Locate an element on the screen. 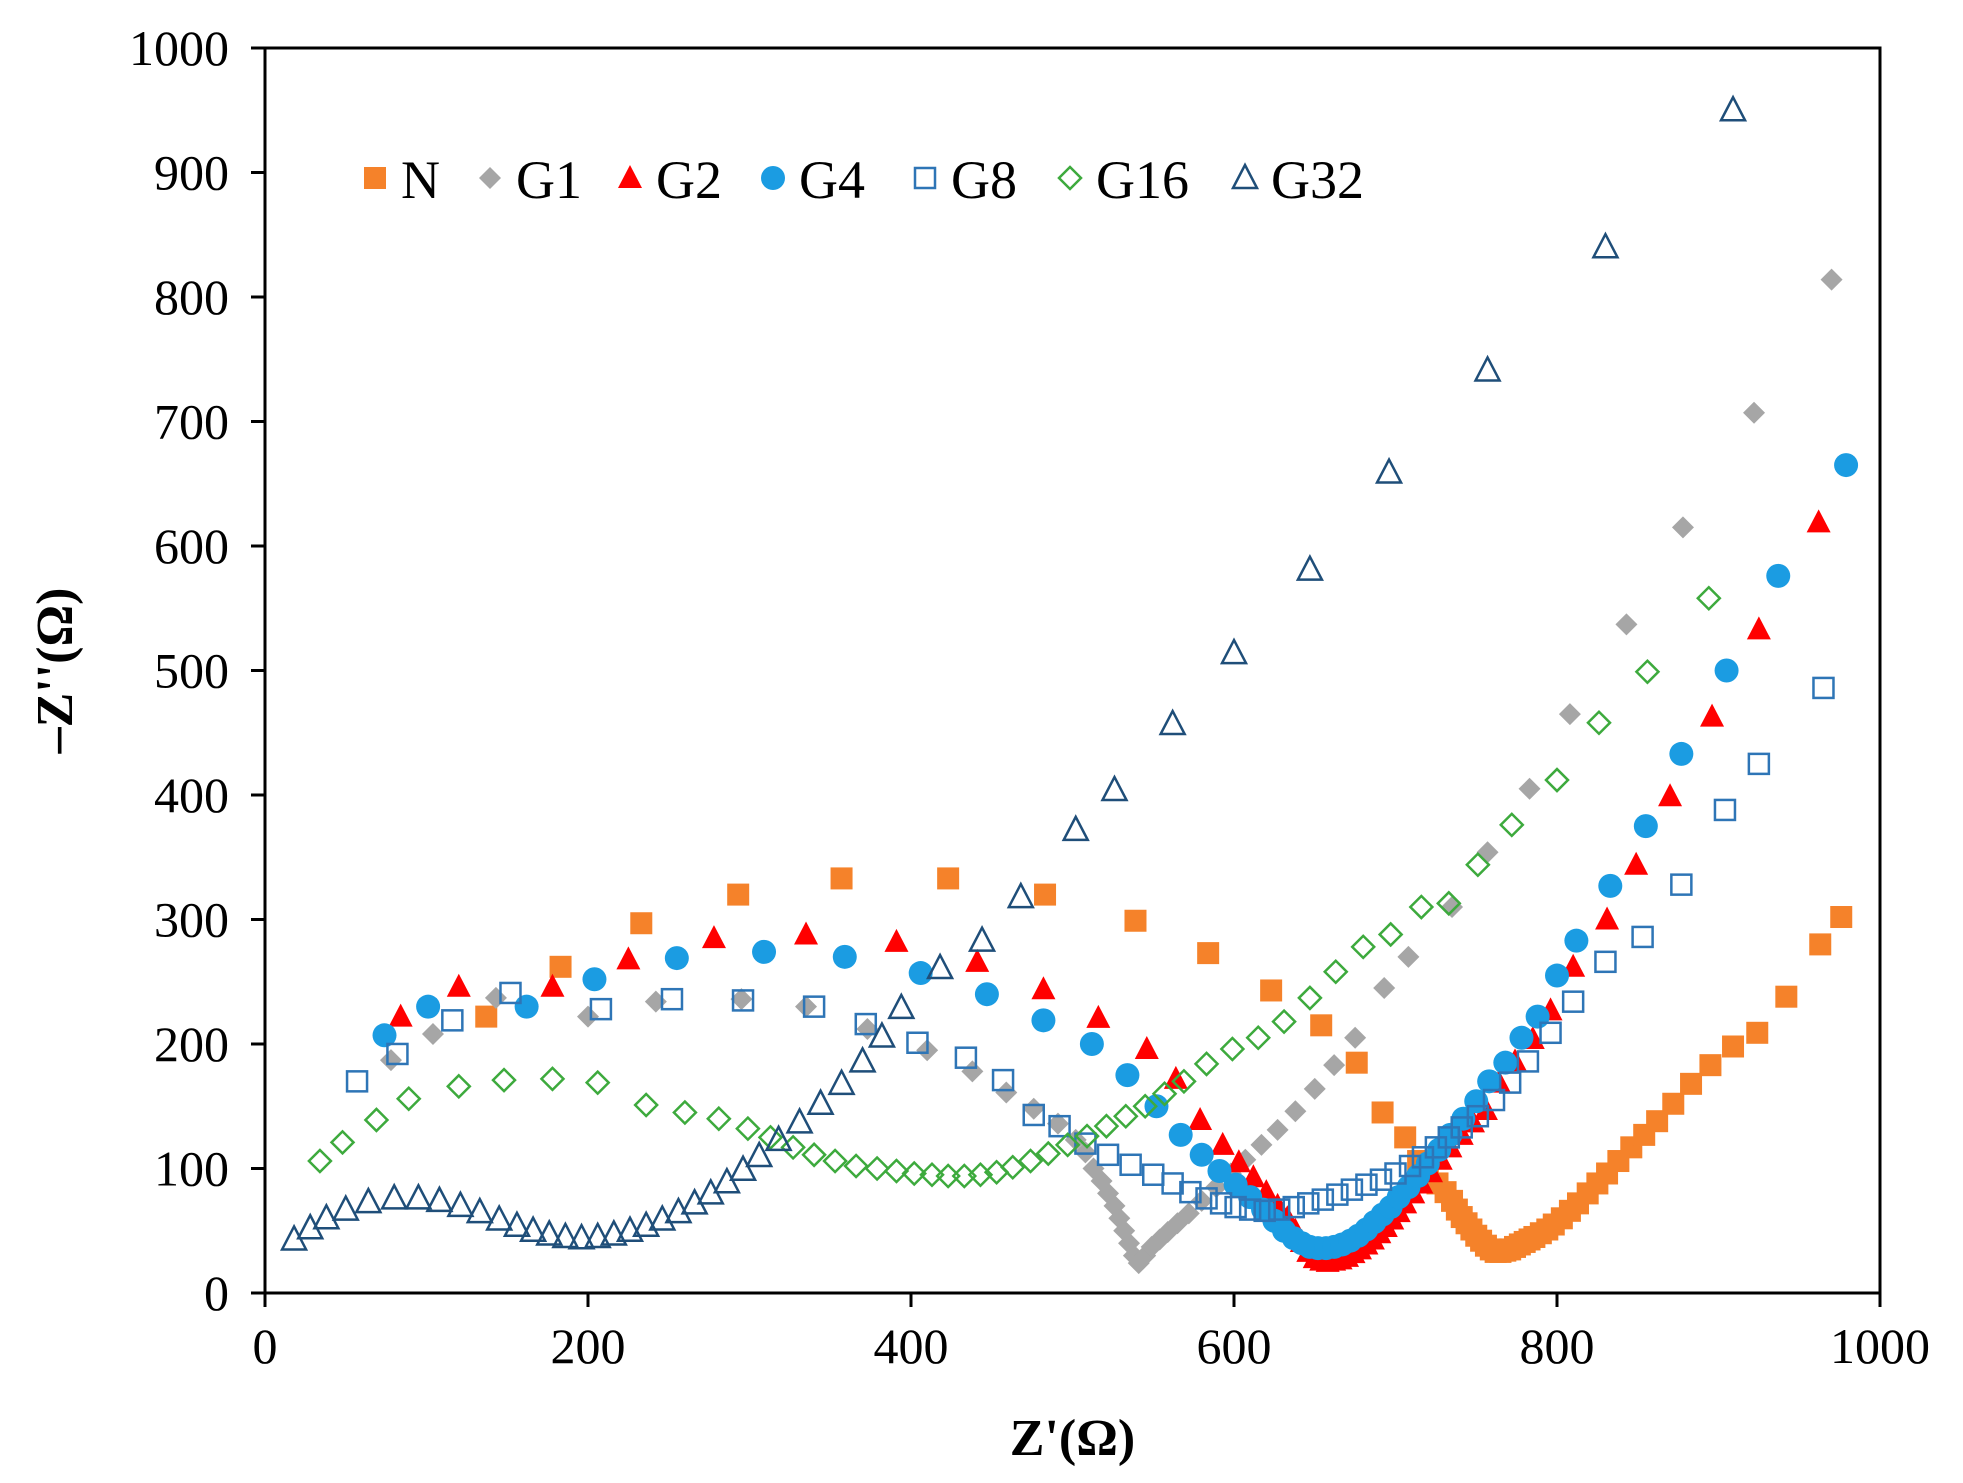  legend-item-g1: G1 is located at coordinates (530, 180).